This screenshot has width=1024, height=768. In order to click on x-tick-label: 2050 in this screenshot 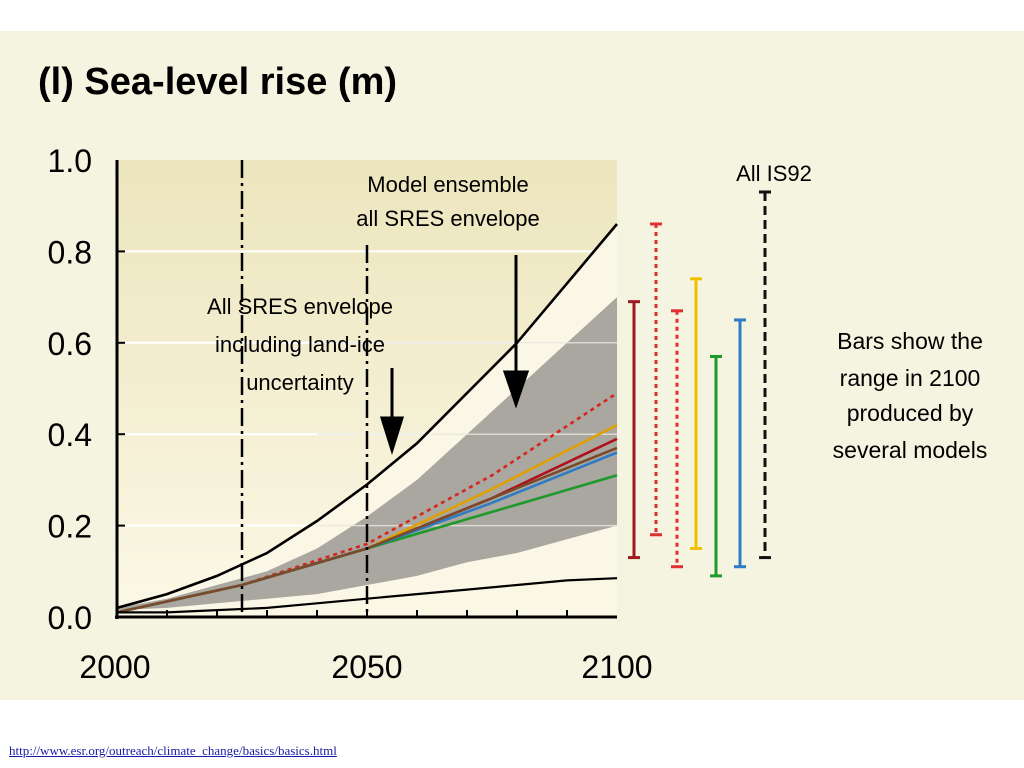, I will do `click(366, 667)`.